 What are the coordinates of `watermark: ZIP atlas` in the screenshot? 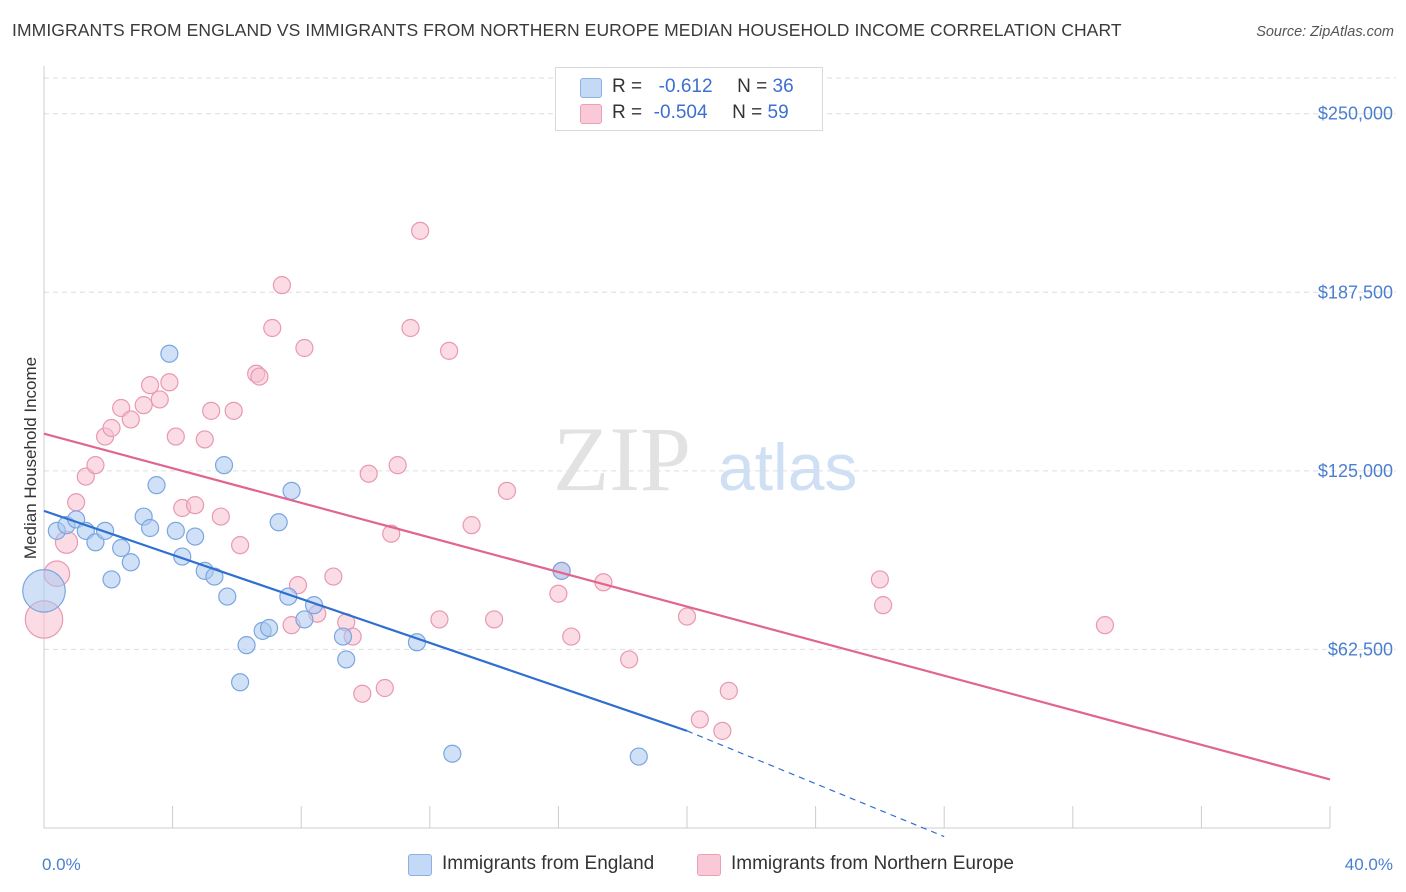 It's located at (705, 459).